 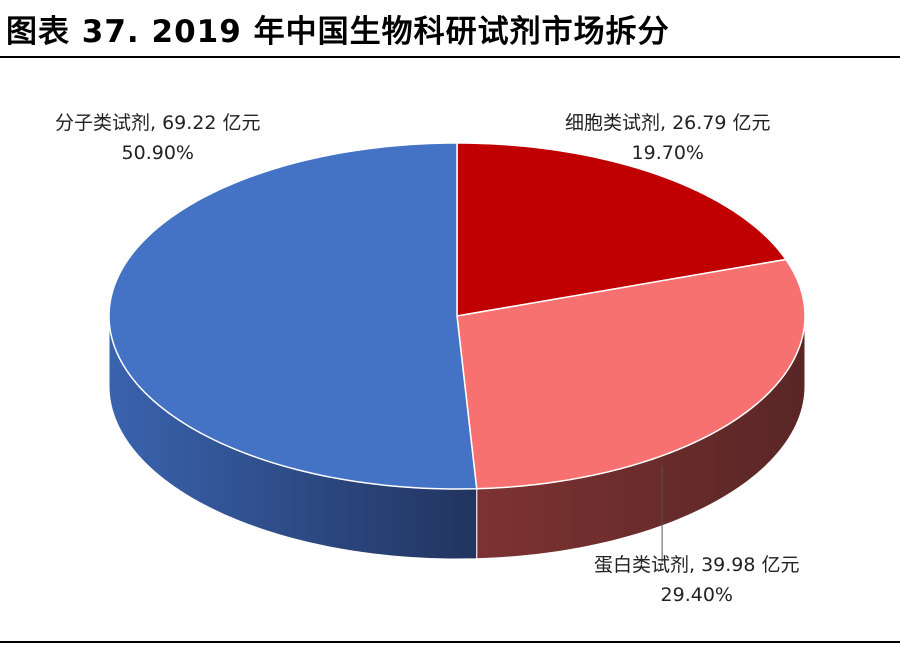 What do you see at coordinates (697, 565) in the screenshot?
I see `slice-label-protein-name: 蛋白类试剂, 39.98 亿元` at bounding box center [697, 565].